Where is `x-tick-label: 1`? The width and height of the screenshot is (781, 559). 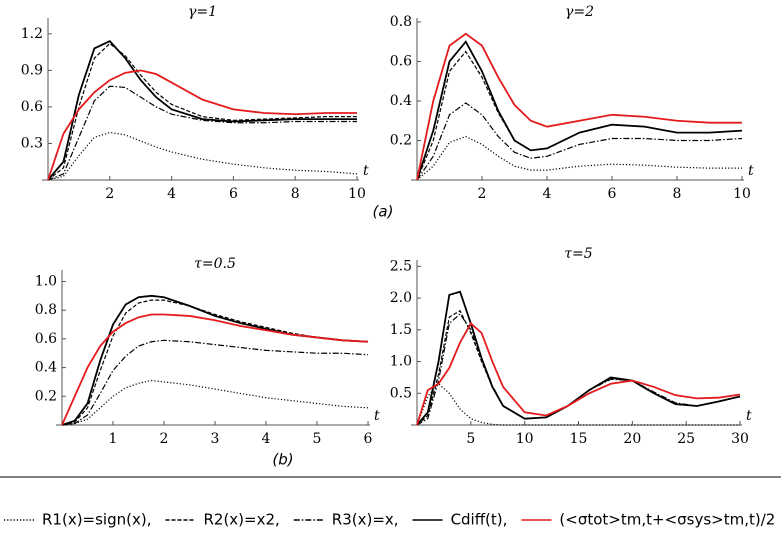
x-tick-label: 1 is located at coordinates (113, 439).